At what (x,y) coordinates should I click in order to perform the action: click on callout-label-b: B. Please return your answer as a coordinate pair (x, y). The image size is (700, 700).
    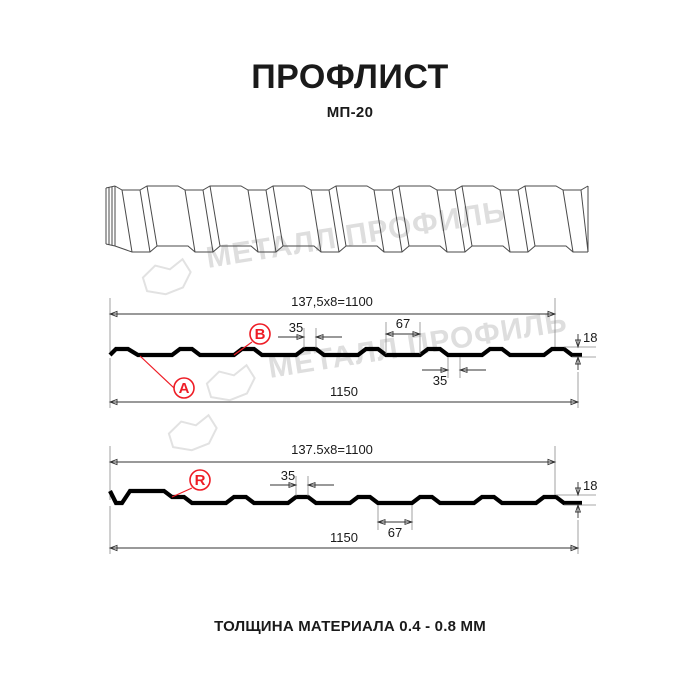
    Looking at the image, I should click on (260, 334).